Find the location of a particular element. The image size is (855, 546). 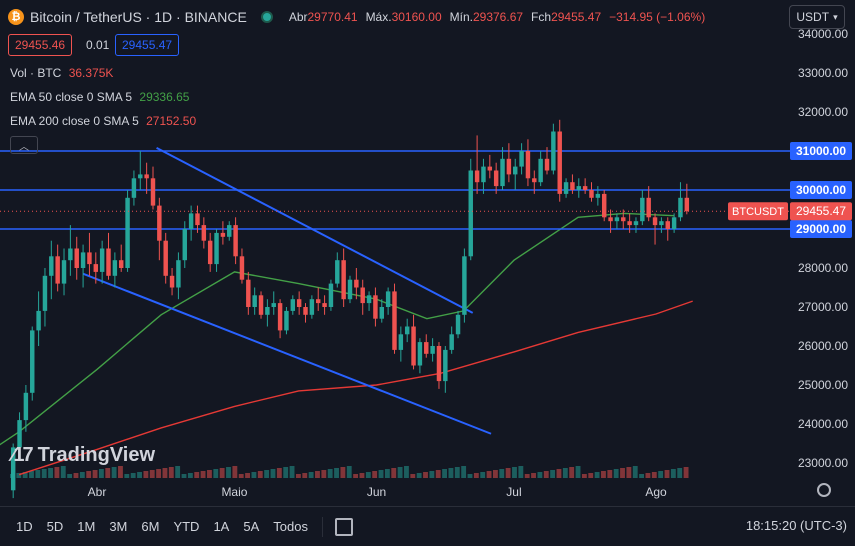

range-6m: 6M is located at coordinates (150, 526).